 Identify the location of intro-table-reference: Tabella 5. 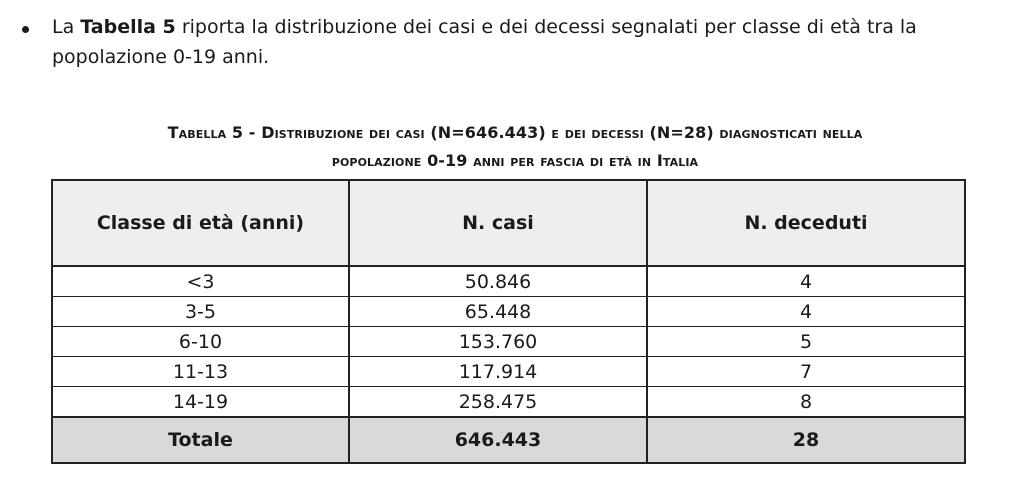
(128, 27).